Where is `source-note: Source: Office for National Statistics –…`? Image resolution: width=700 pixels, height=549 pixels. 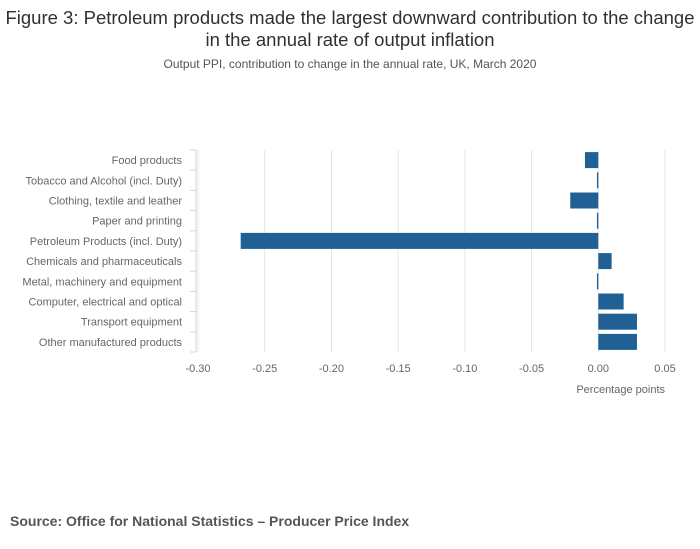
source-note: Source: Office for National Statistics –… is located at coordinates (210, 521).